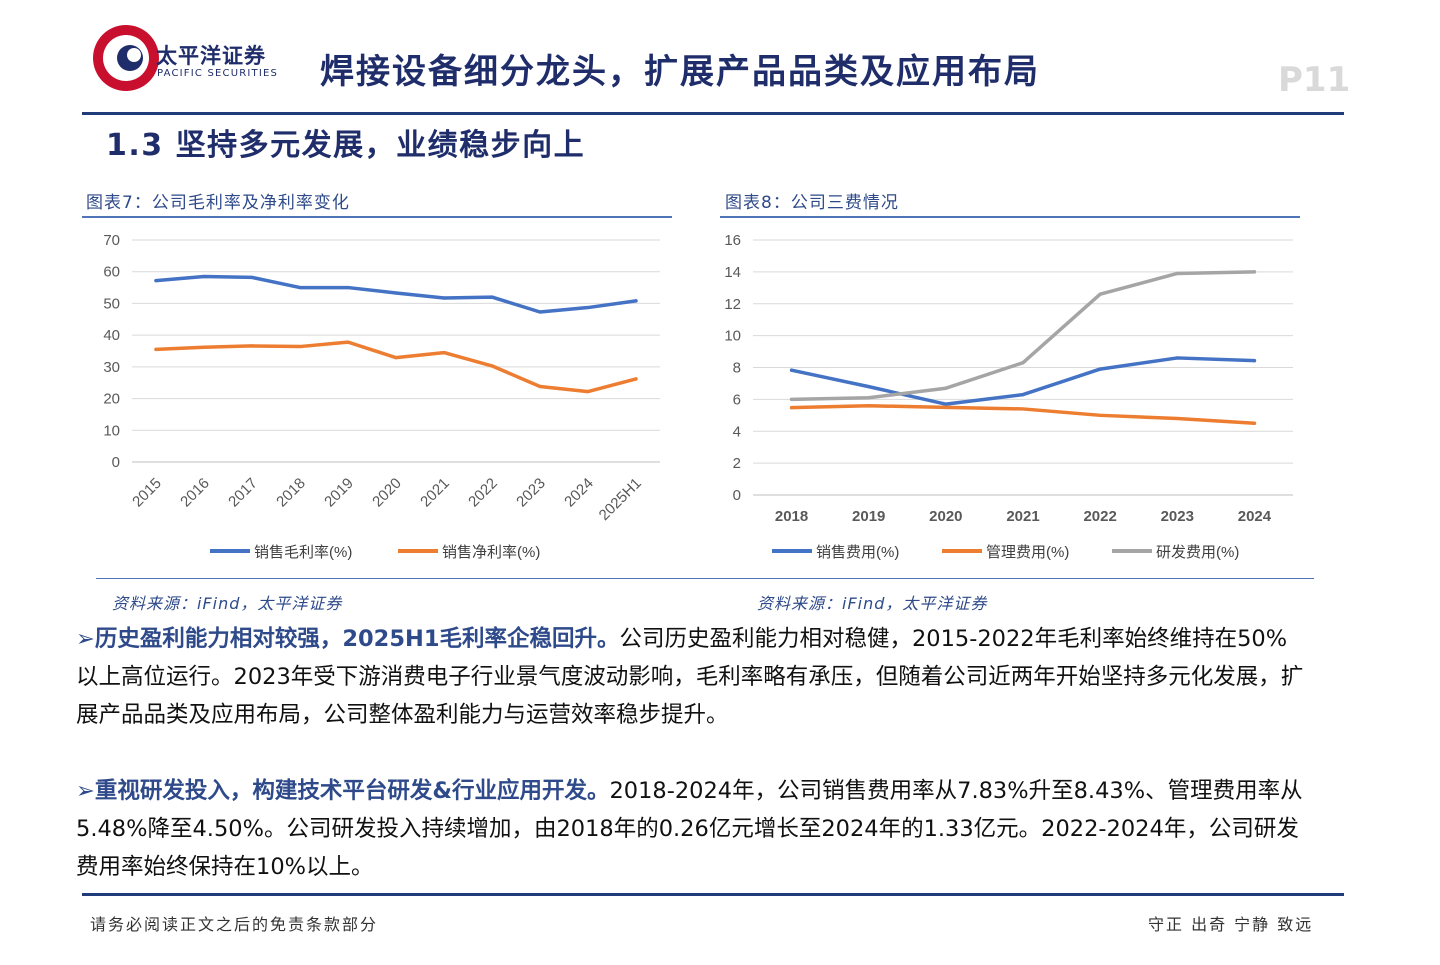 The width and height of the screenshot is (1440, 965). What do you see at coordinates (234, 924) in the screenshot?
I see `disclaimer-note: 请务必阅读正文之后的免责条款部分` at bounding box center [234, 924].